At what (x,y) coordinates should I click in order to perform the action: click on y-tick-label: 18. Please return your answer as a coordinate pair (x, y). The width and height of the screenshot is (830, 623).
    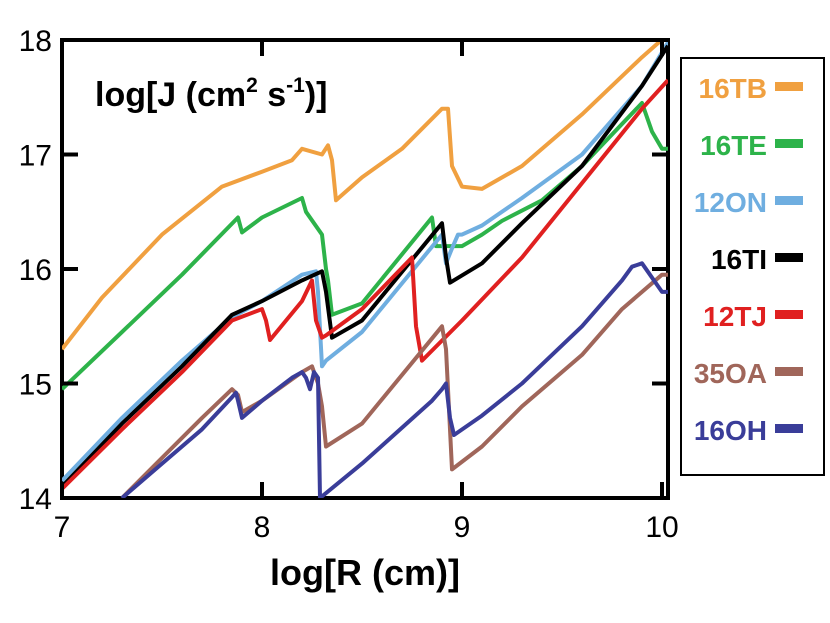
    Looking at the image, I should click on (35, 41).